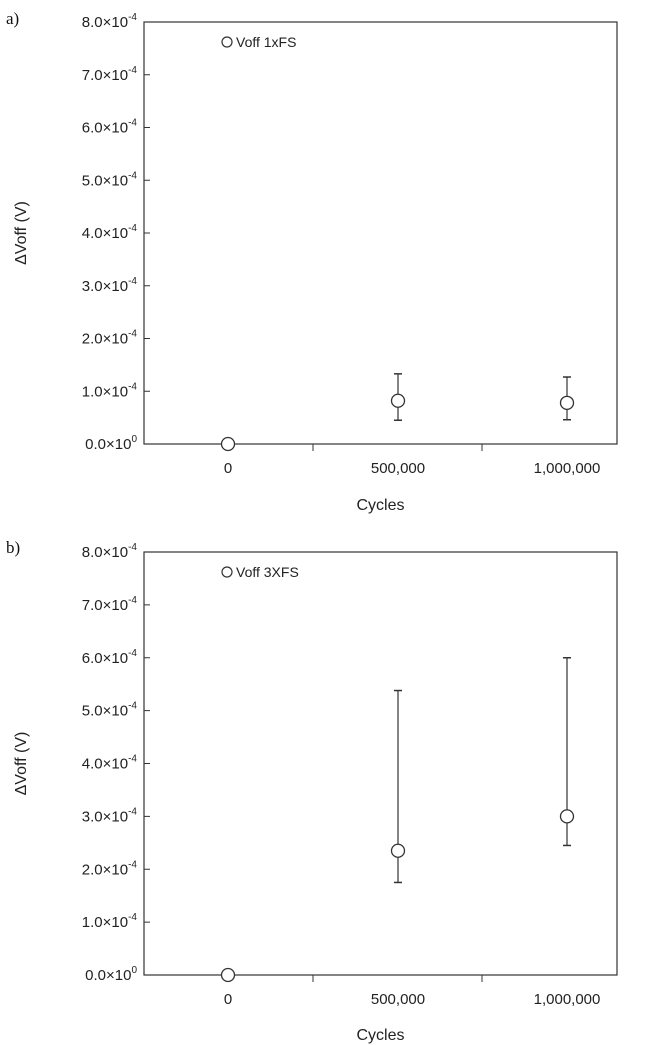  Describe the element at coordinates (13, 547) in the screenshot. I see `panel-label: b)` at that location.